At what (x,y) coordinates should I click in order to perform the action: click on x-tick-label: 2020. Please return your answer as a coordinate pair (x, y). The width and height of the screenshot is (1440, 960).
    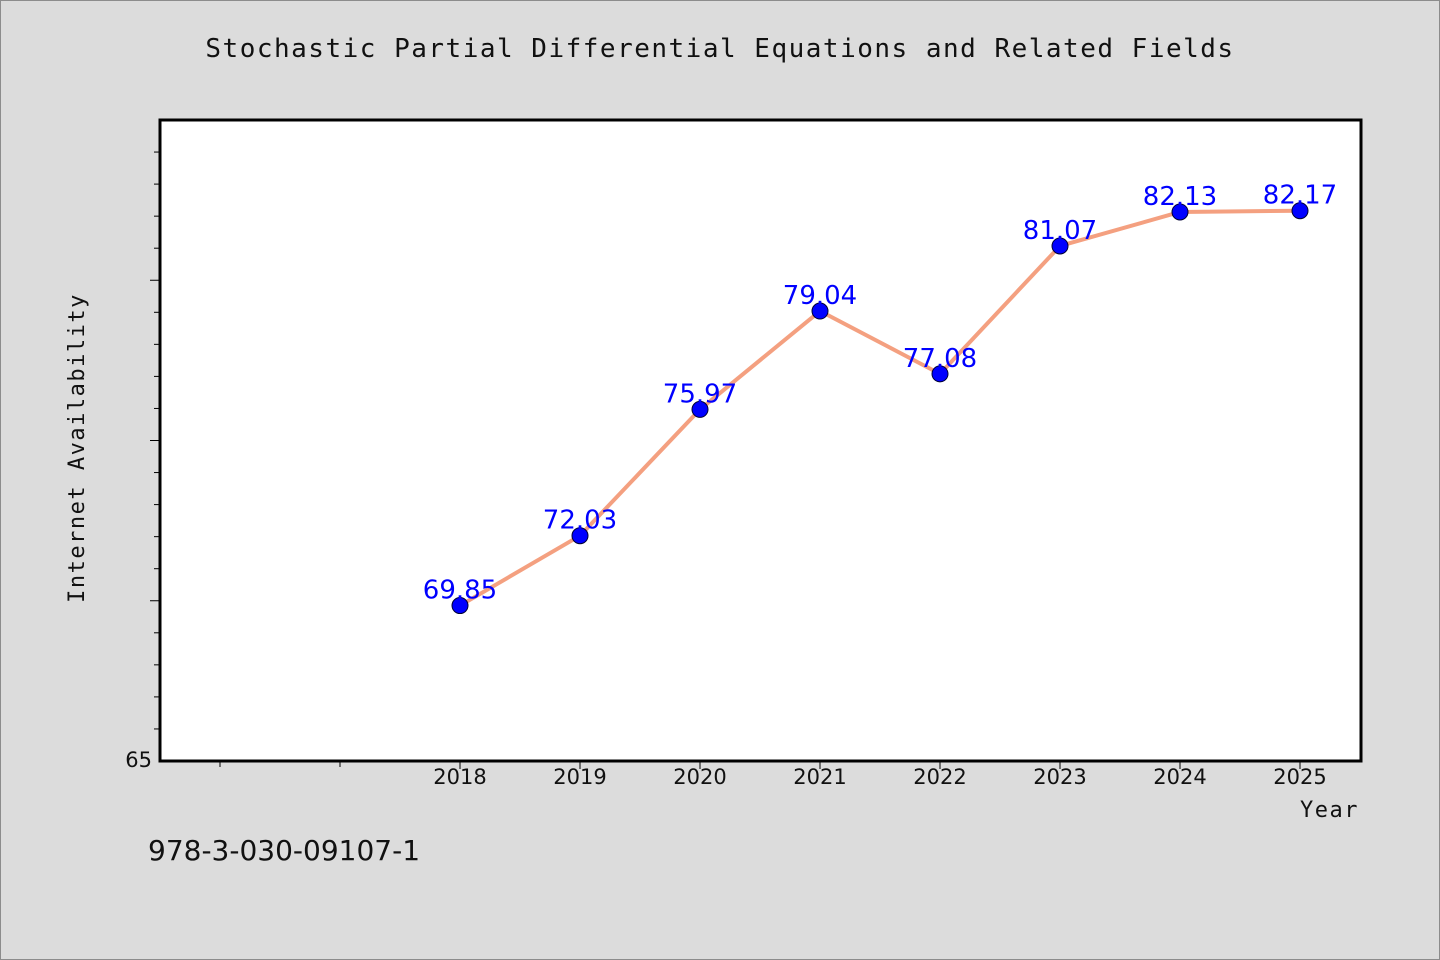
    Looking at the image, I should click on (699, 777).